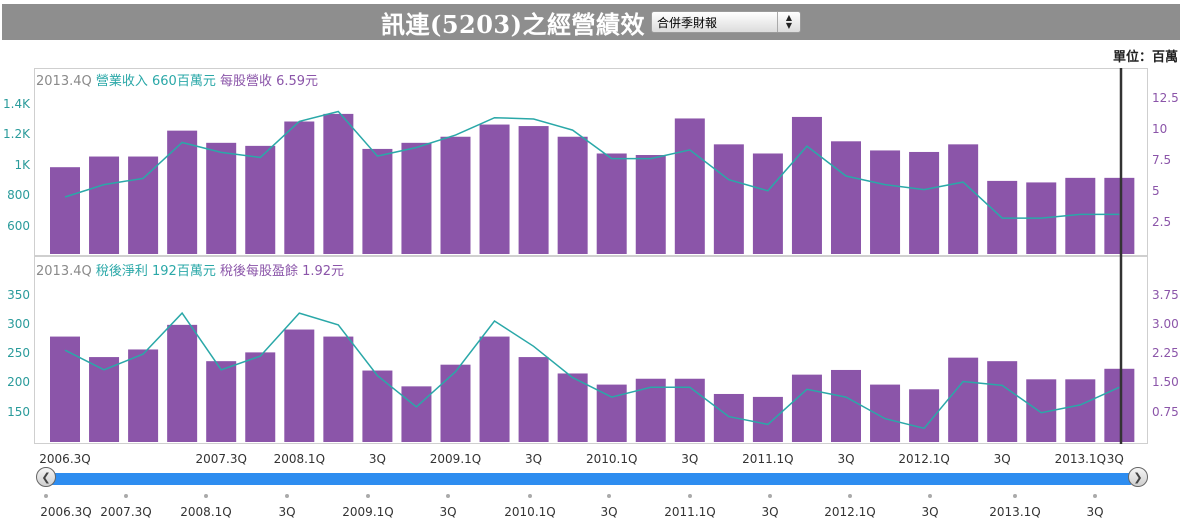  Describe the element at coordinates (66, 512) in the screenshot. I see `navigator-label: 2006.3Q` at that location.